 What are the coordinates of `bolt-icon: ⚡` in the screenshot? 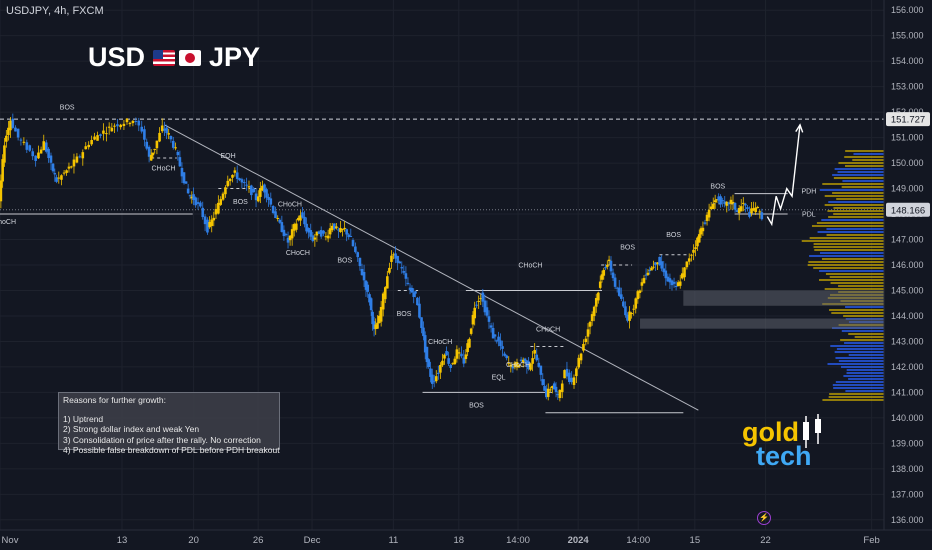 It's located at (764, 518).